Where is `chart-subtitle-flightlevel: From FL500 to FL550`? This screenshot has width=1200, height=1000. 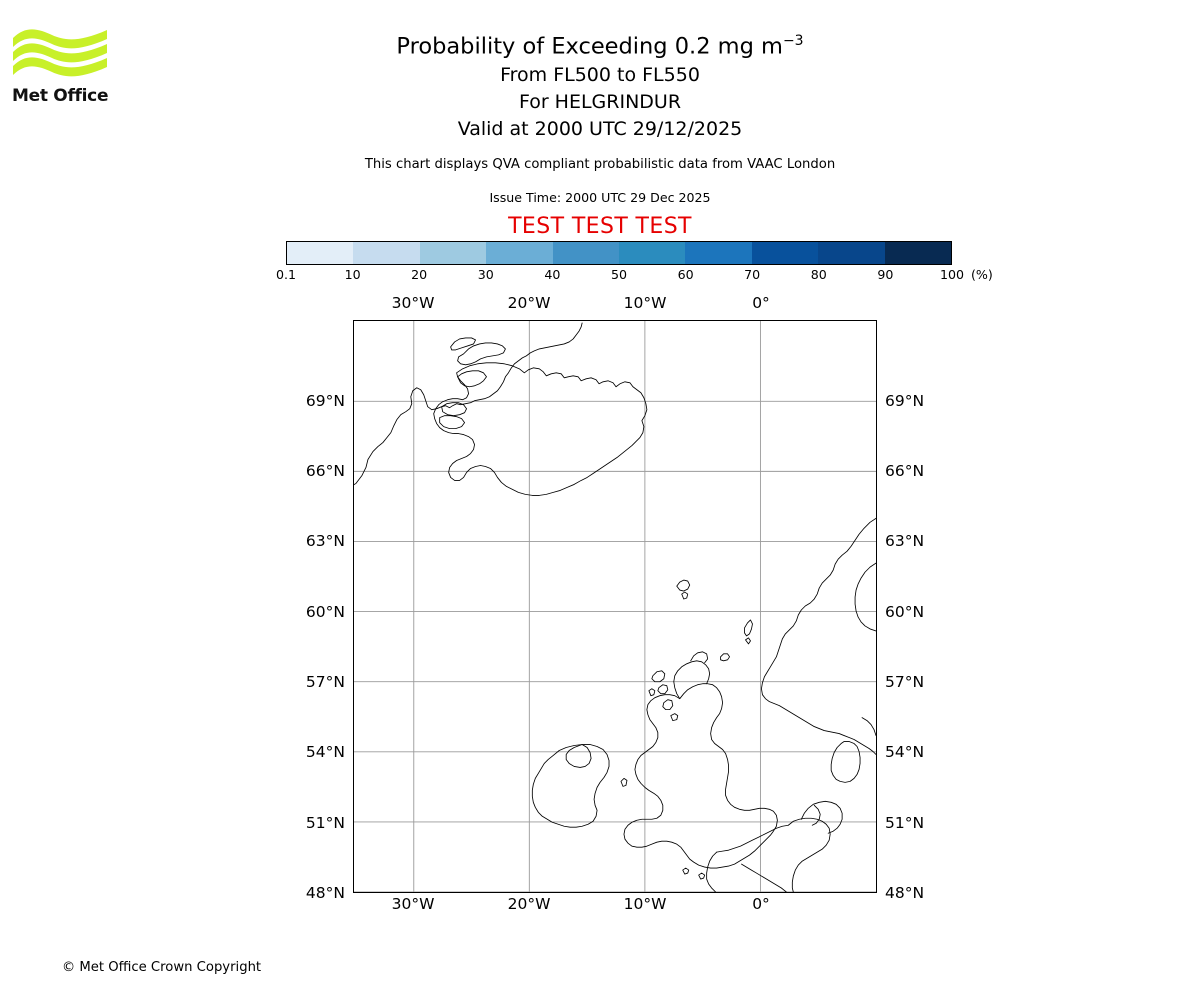 chart-subtitle-flightlevel: From FL500 to FL550 is located at coordinates (600, 75).